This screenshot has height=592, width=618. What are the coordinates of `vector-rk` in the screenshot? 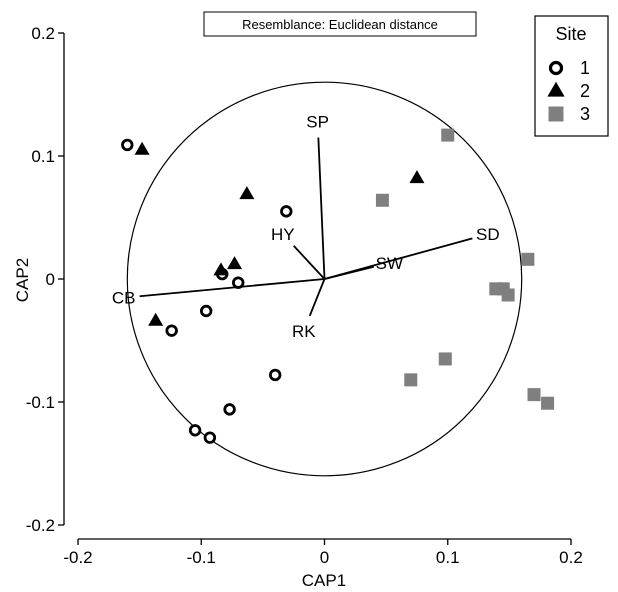 It's located at (317, 297).